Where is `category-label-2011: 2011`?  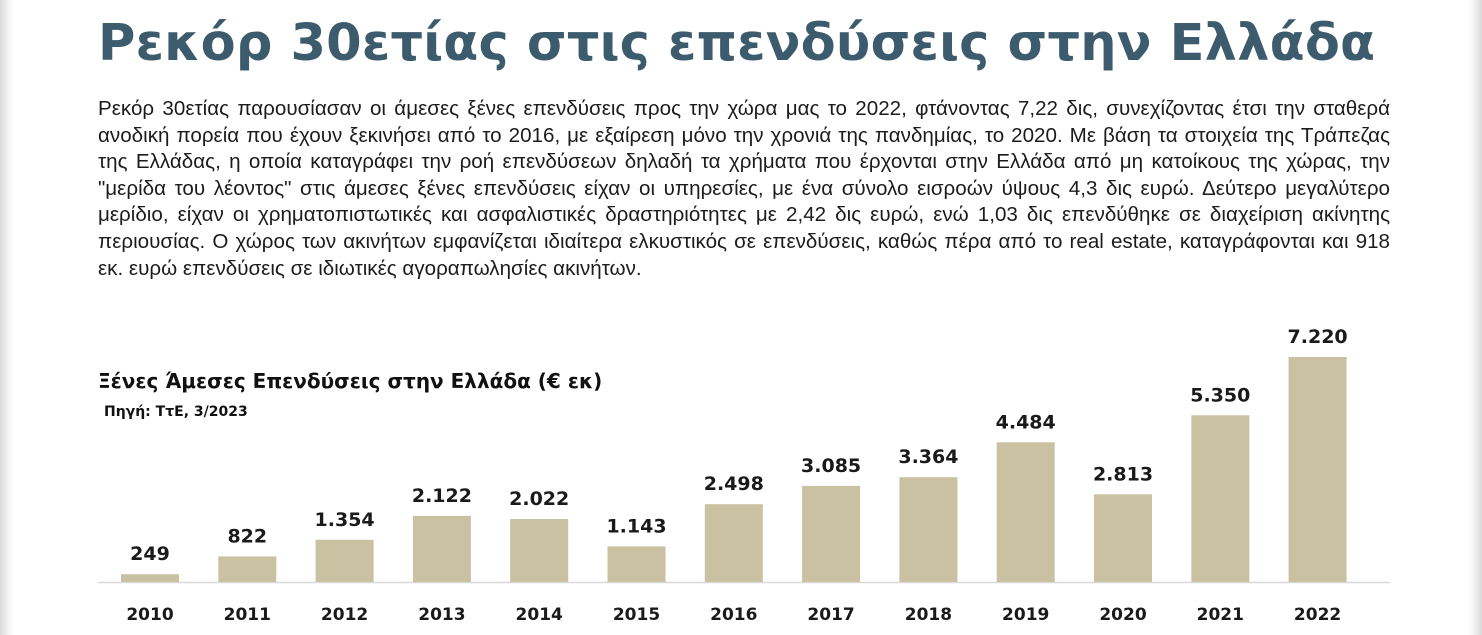
category-label-2011: 2011 is located at coordinates (247, 615).